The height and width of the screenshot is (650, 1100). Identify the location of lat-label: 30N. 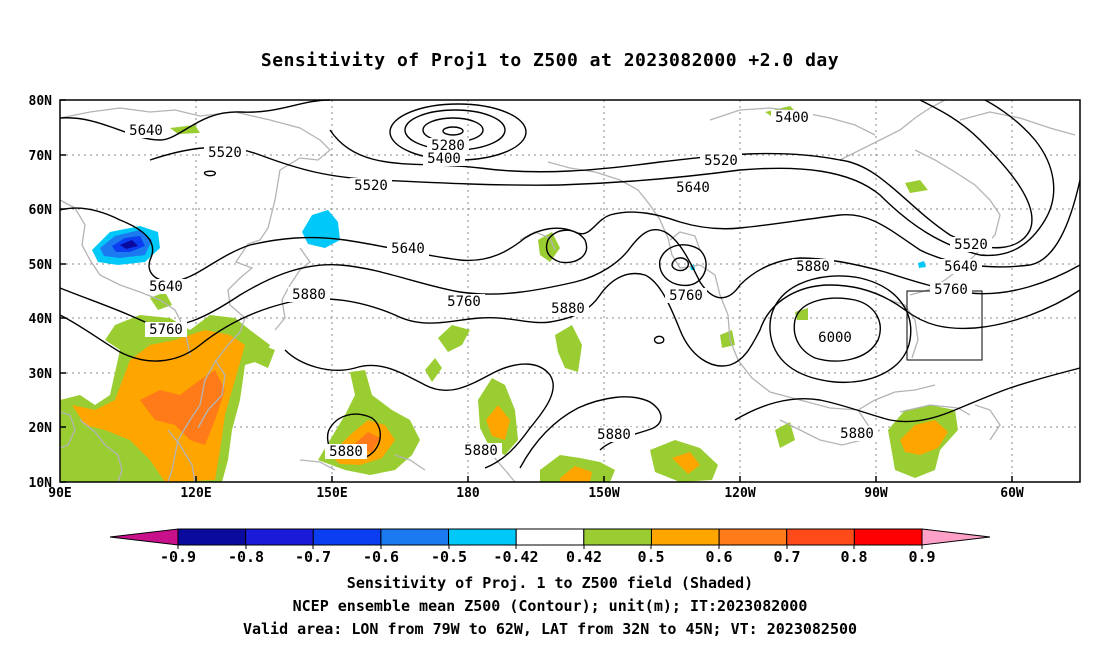
(41, 374).